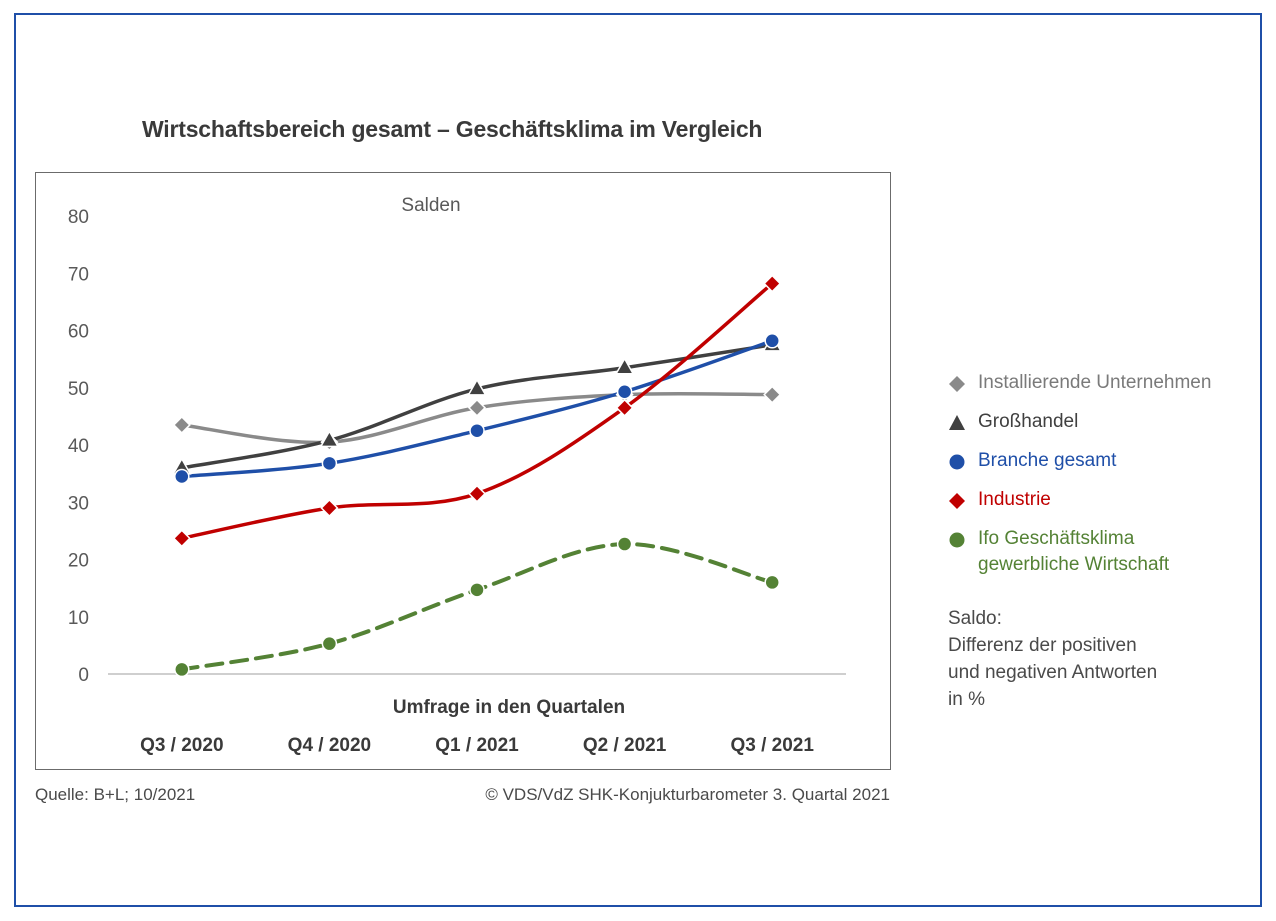 This screenshot has height=921, width=1276. What do you see at coordinates (957, 384) in the screenshot?
I see `legend-marker-installierende` at bounding box center [957, 384].